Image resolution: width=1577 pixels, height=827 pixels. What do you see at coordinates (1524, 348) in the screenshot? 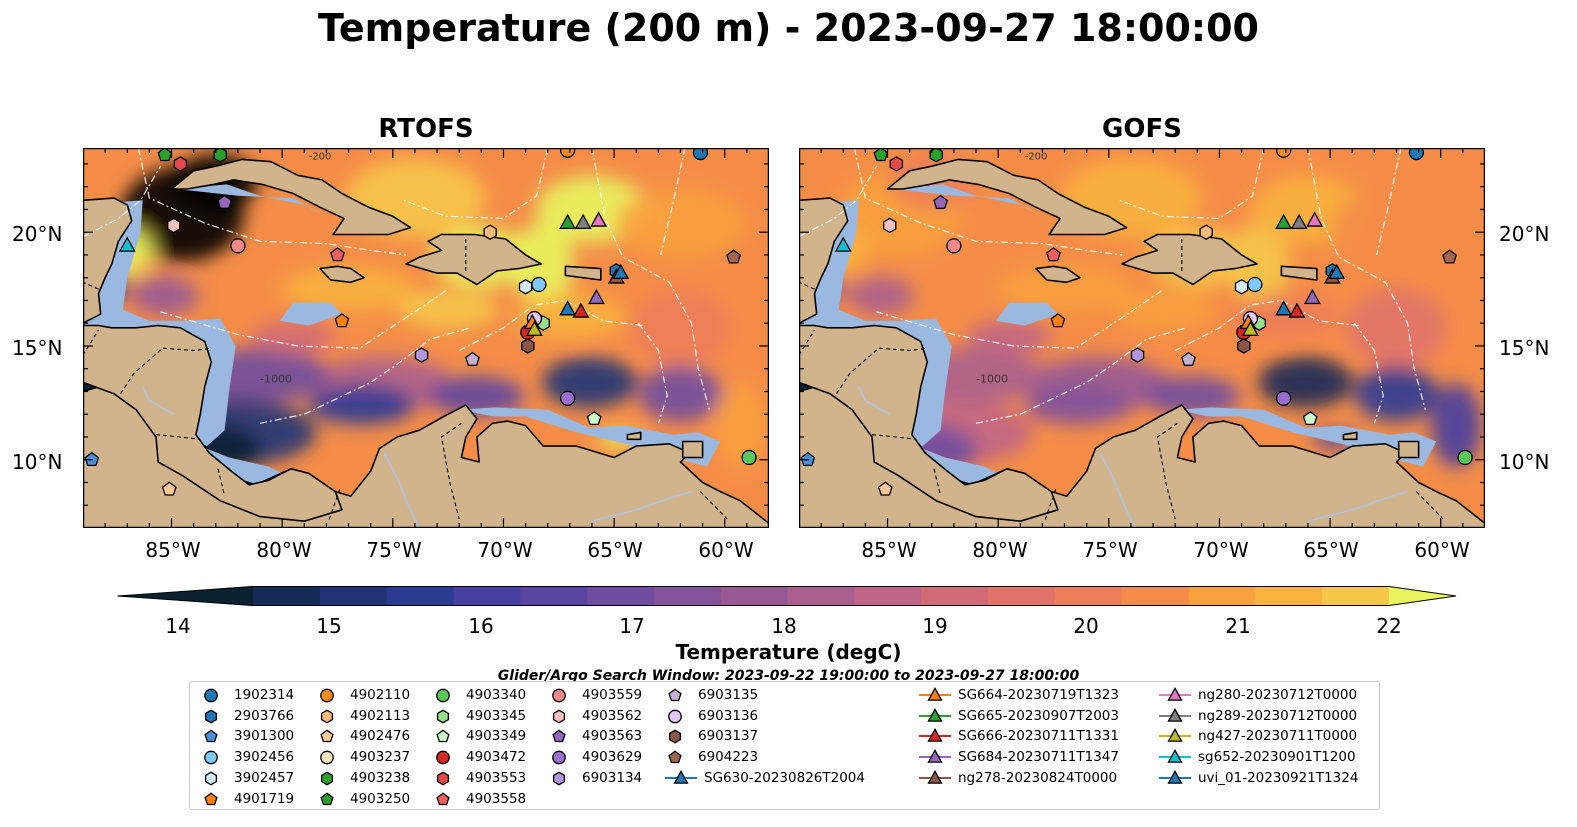
I see `lat-tick-15-right: 15°N` at bounding box center [1524, 348].